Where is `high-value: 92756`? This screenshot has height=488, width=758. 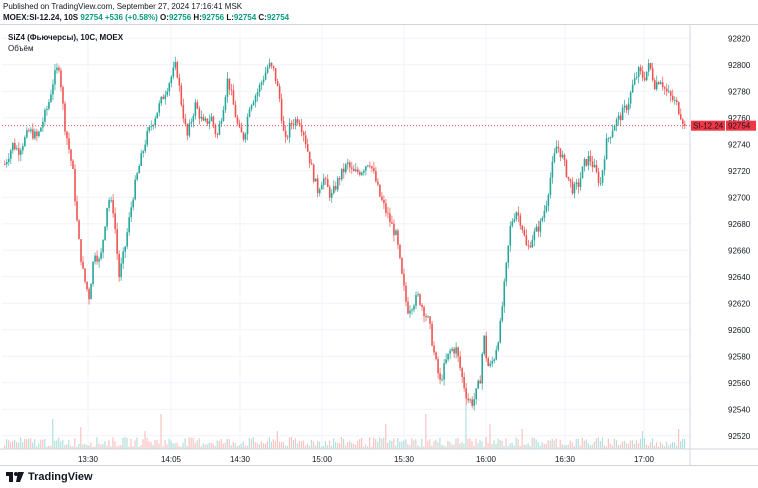
high-value: 92756 is located at coordinates (213, 17).